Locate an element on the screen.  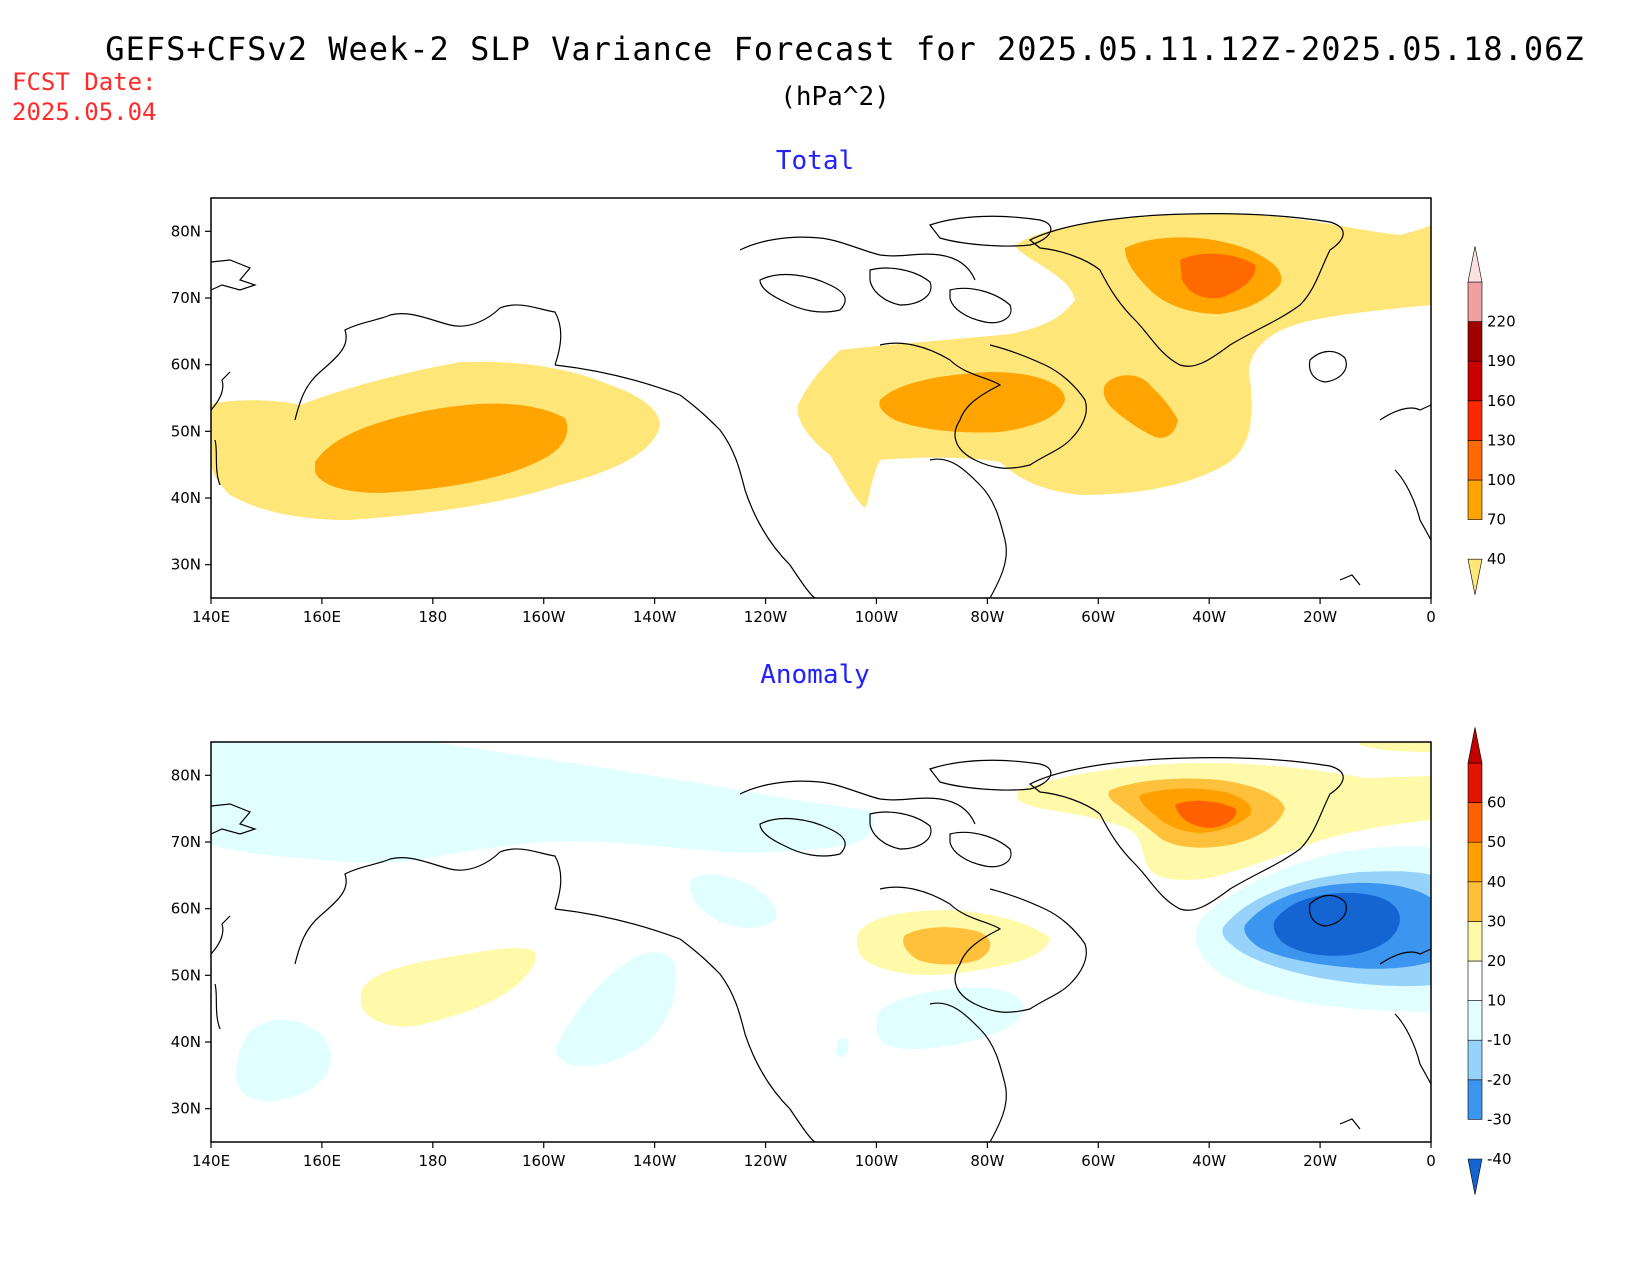
total-colorbar: 40 70 100 130 160 190 220 is located at coordinates (1491, 420).